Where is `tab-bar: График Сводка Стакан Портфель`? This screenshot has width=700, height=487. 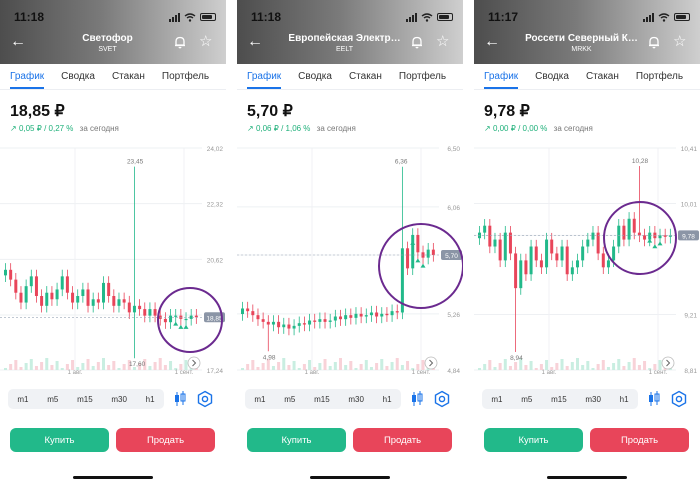 tab-bar: График Сводка Стакан Портфель is located at coordinates (587, 79).